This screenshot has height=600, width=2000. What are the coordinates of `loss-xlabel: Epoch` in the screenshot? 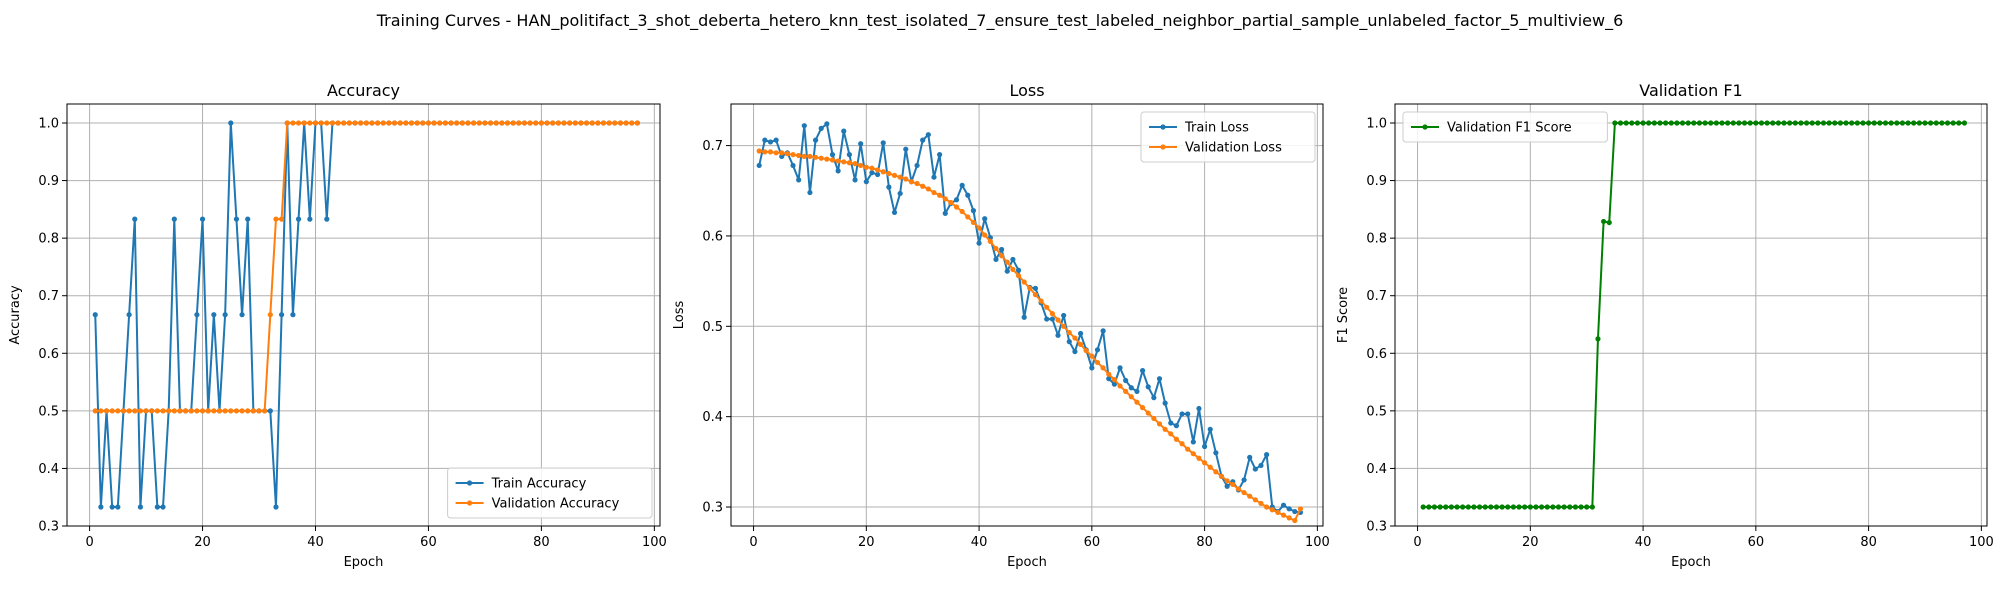 It's located at (1027, 562).